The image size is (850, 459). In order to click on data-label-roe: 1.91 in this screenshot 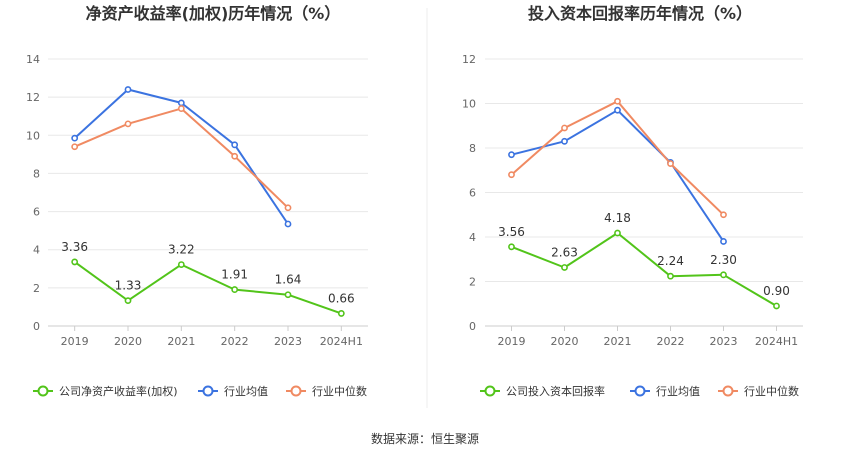, I will do `click(234, 275)`.